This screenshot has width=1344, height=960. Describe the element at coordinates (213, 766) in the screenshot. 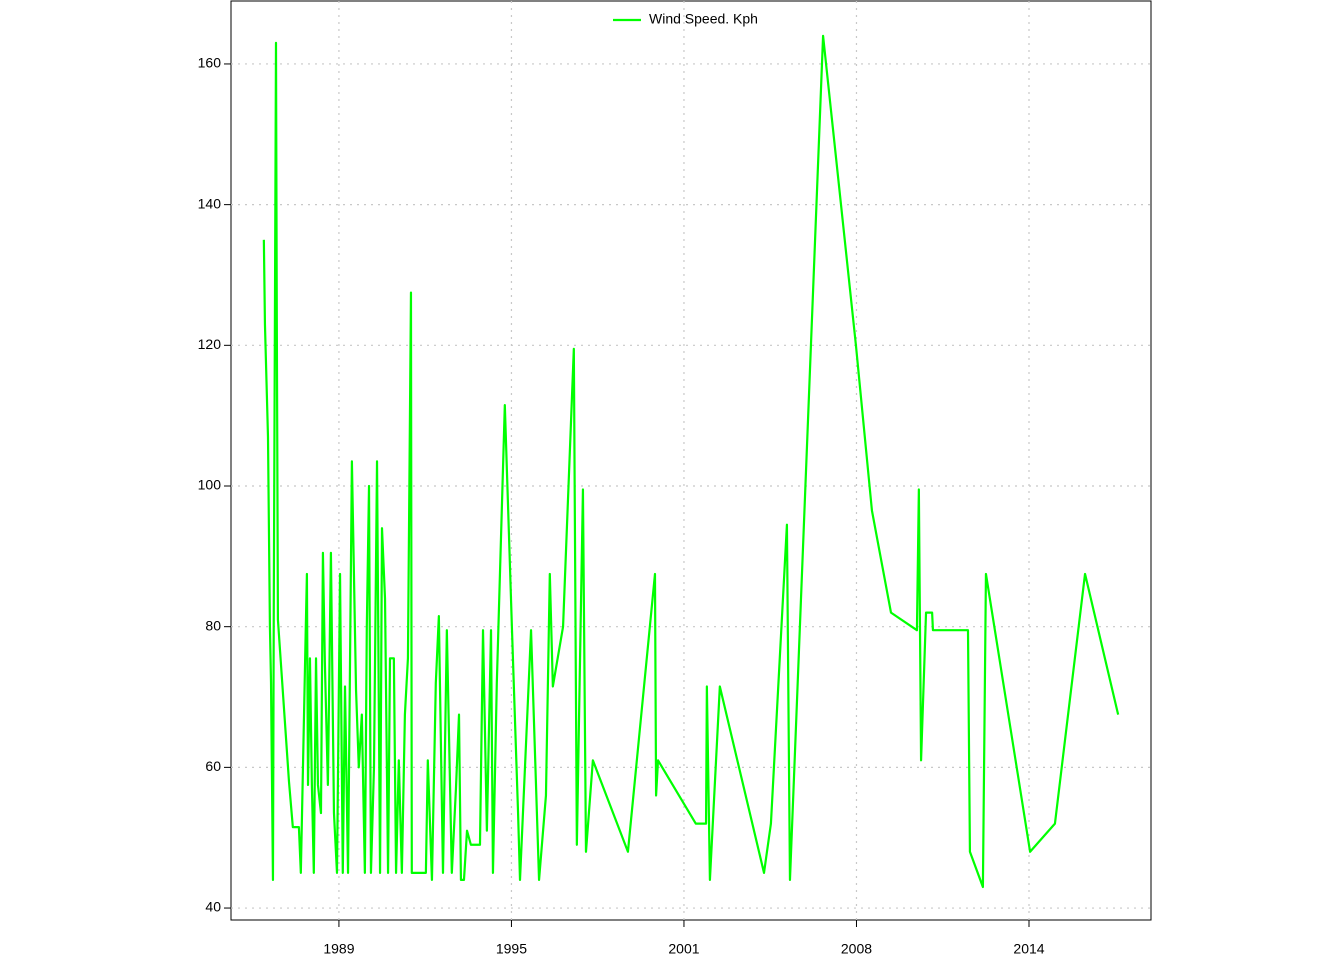

I see `y-tick-label: 60` at that location.